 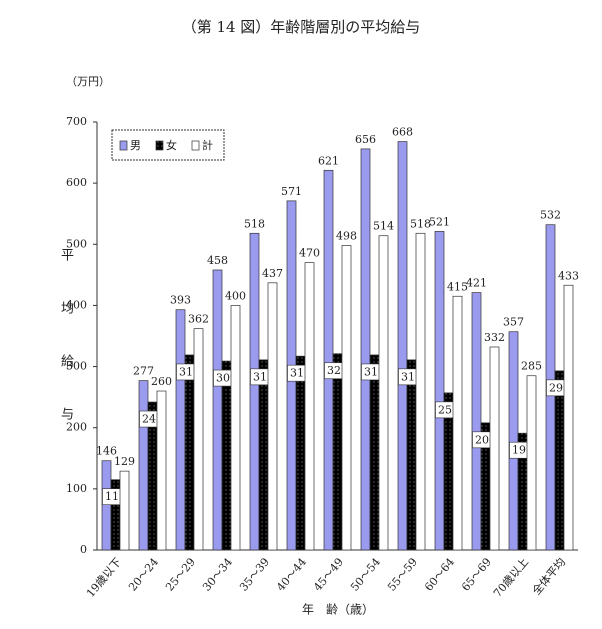 I want to click on value-label: 621, so click(x=328, y=160).